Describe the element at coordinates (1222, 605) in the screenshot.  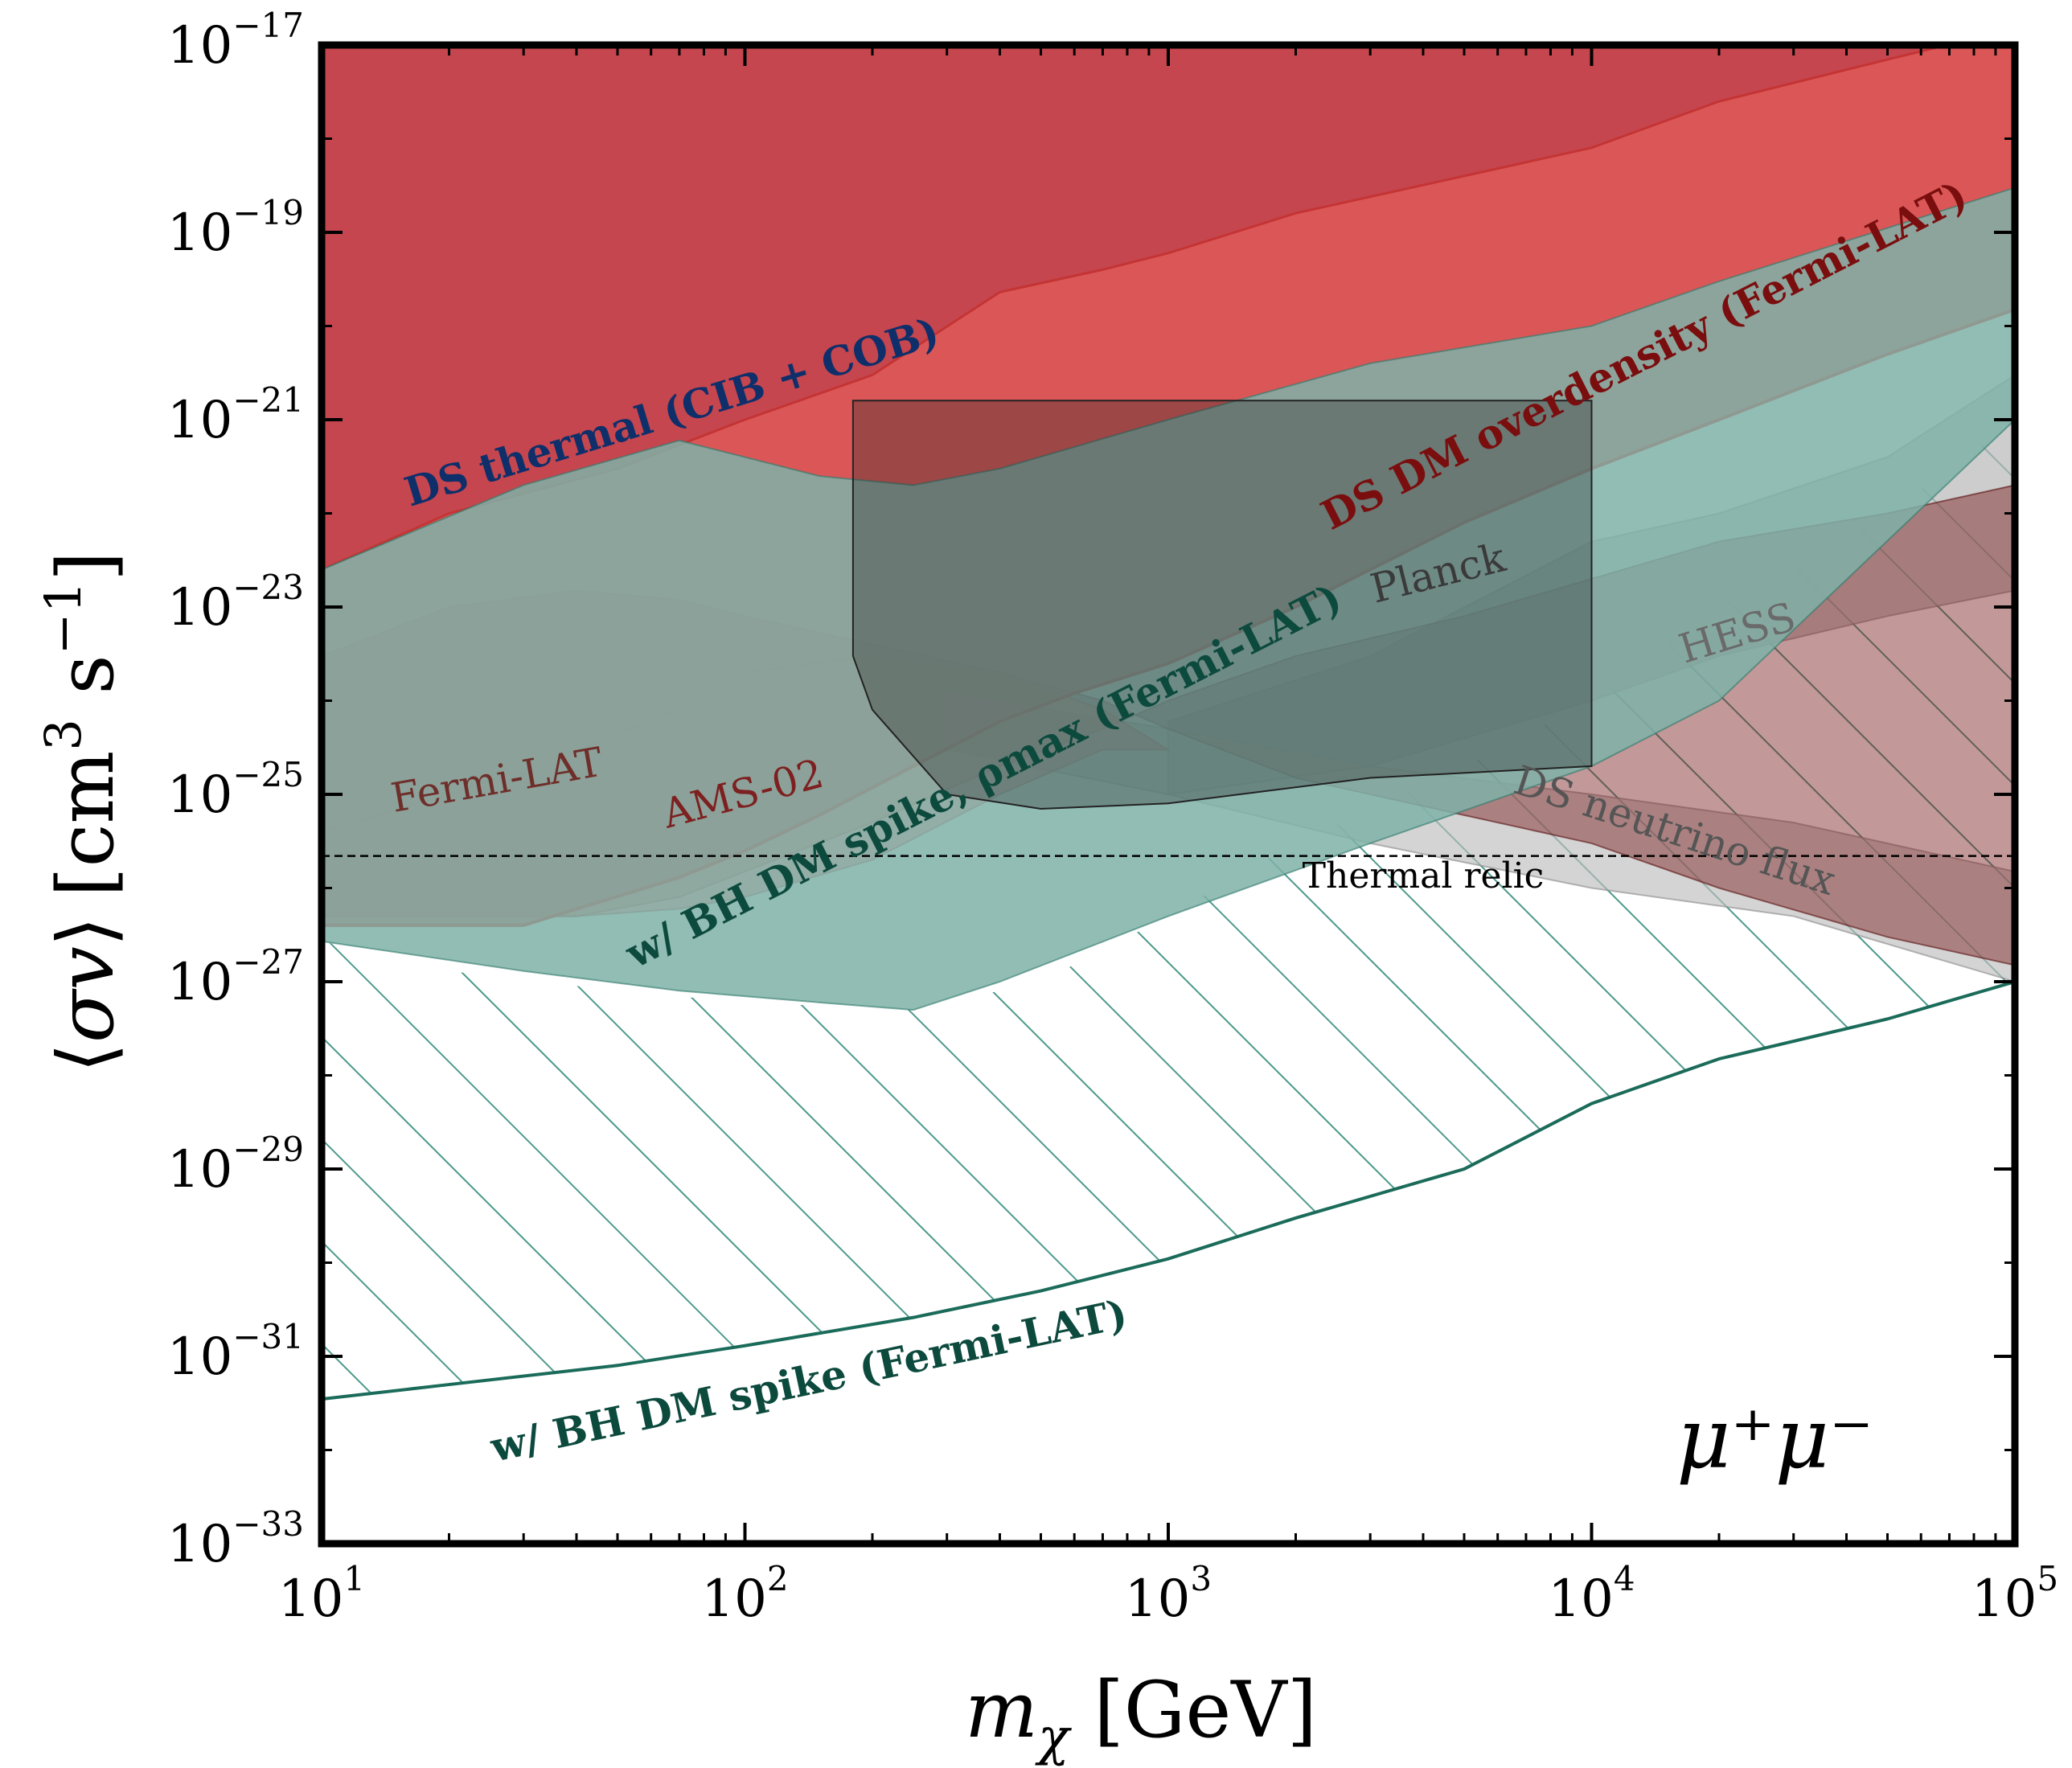
I see `region-planck` at that location.